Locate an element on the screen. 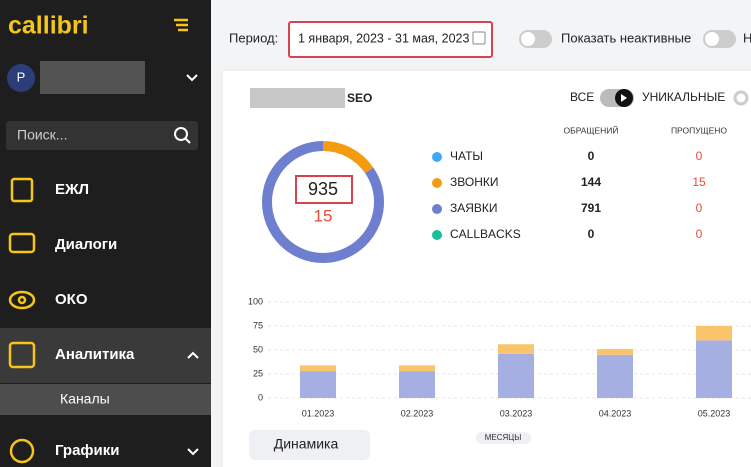  menu-item: Аналитика is located at coordinates (95, 354).